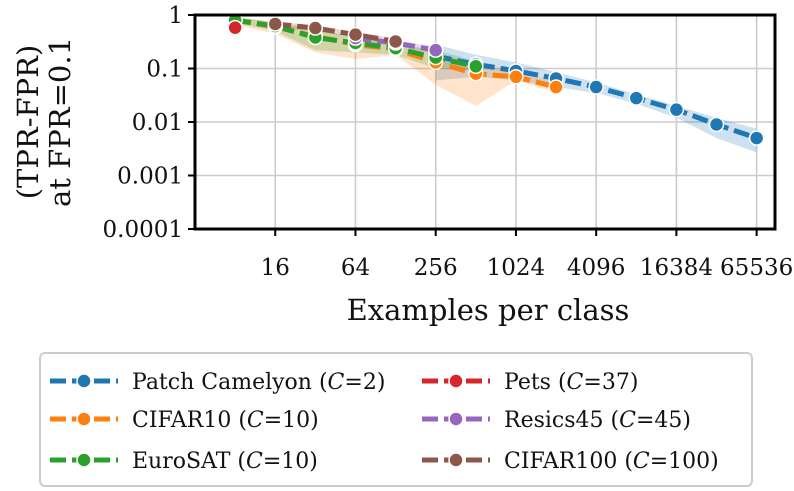  I want to click on y-tick-label: 0.0001, so click(143, 230).